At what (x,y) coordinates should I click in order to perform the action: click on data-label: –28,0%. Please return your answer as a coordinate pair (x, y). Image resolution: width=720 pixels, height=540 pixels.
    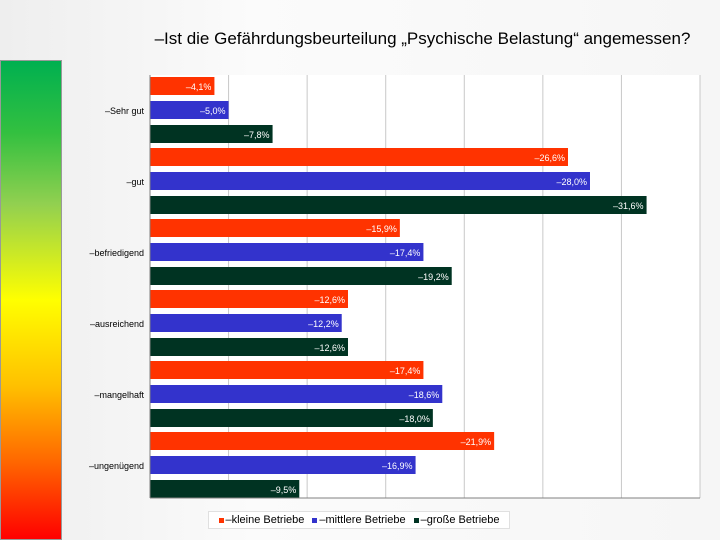
    Looking at the image, I should click on (571, 182).